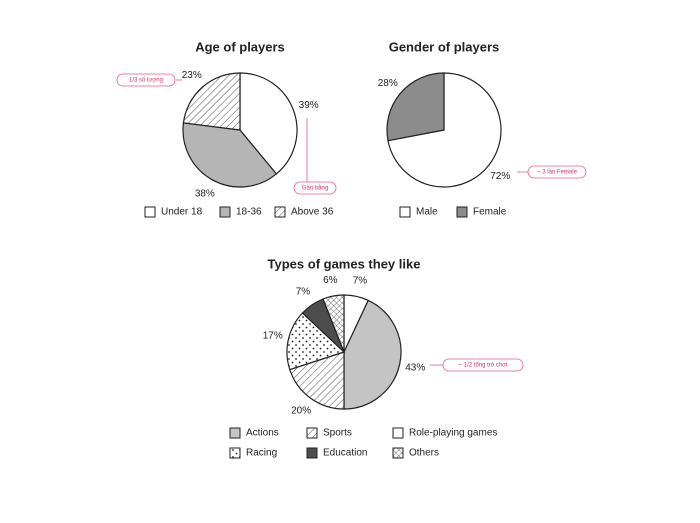 This screenshot has height=523, width=700. Describe the element at coordinates (192, 75) in the screenshot. I see `value-label: 23%` at that location.